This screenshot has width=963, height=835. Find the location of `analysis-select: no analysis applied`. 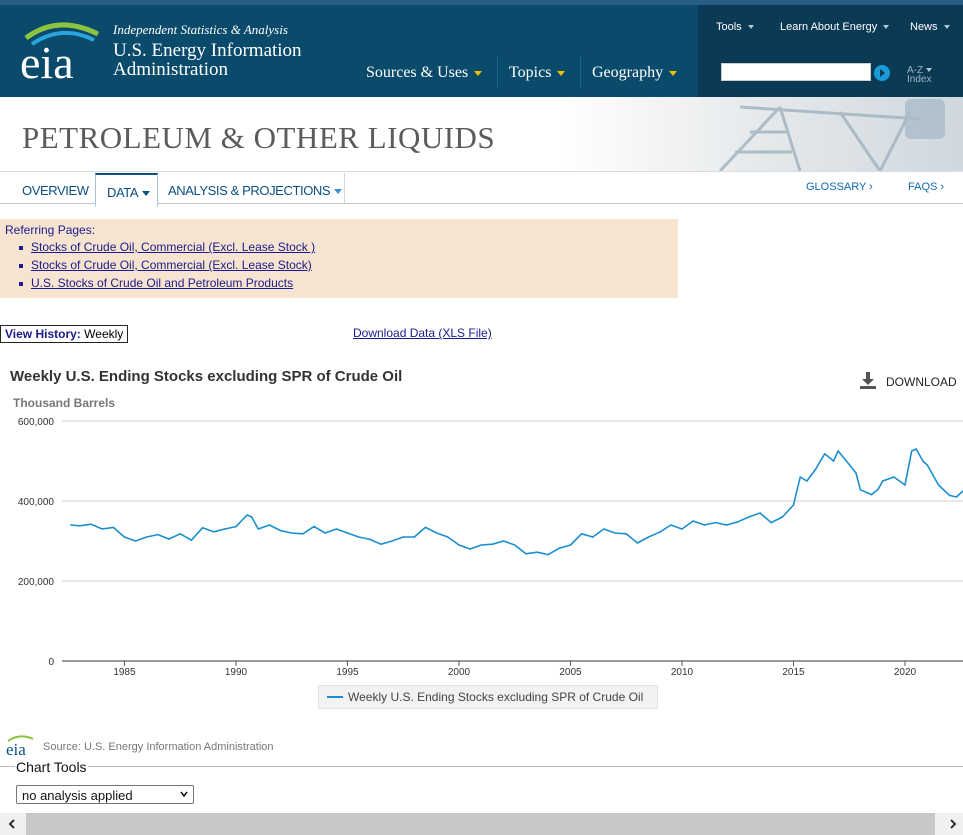

analysis-select: no analysis applied is located at coordinates (105, 794).